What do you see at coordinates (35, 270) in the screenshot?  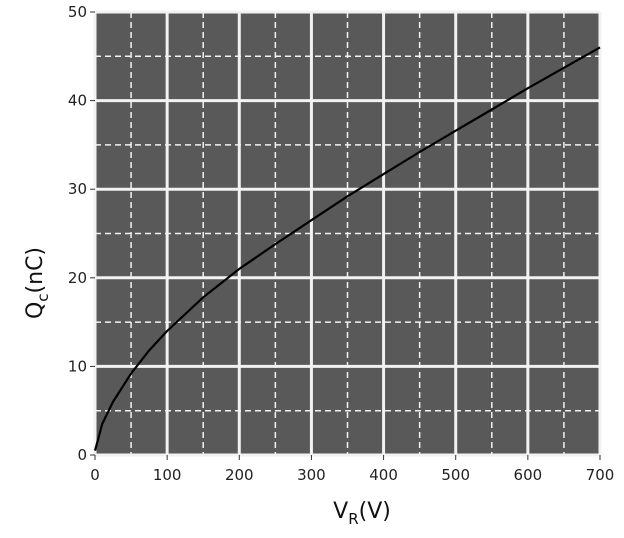 I see `y-axis-title-unit: (nC)` at bounding box center [35, 270].